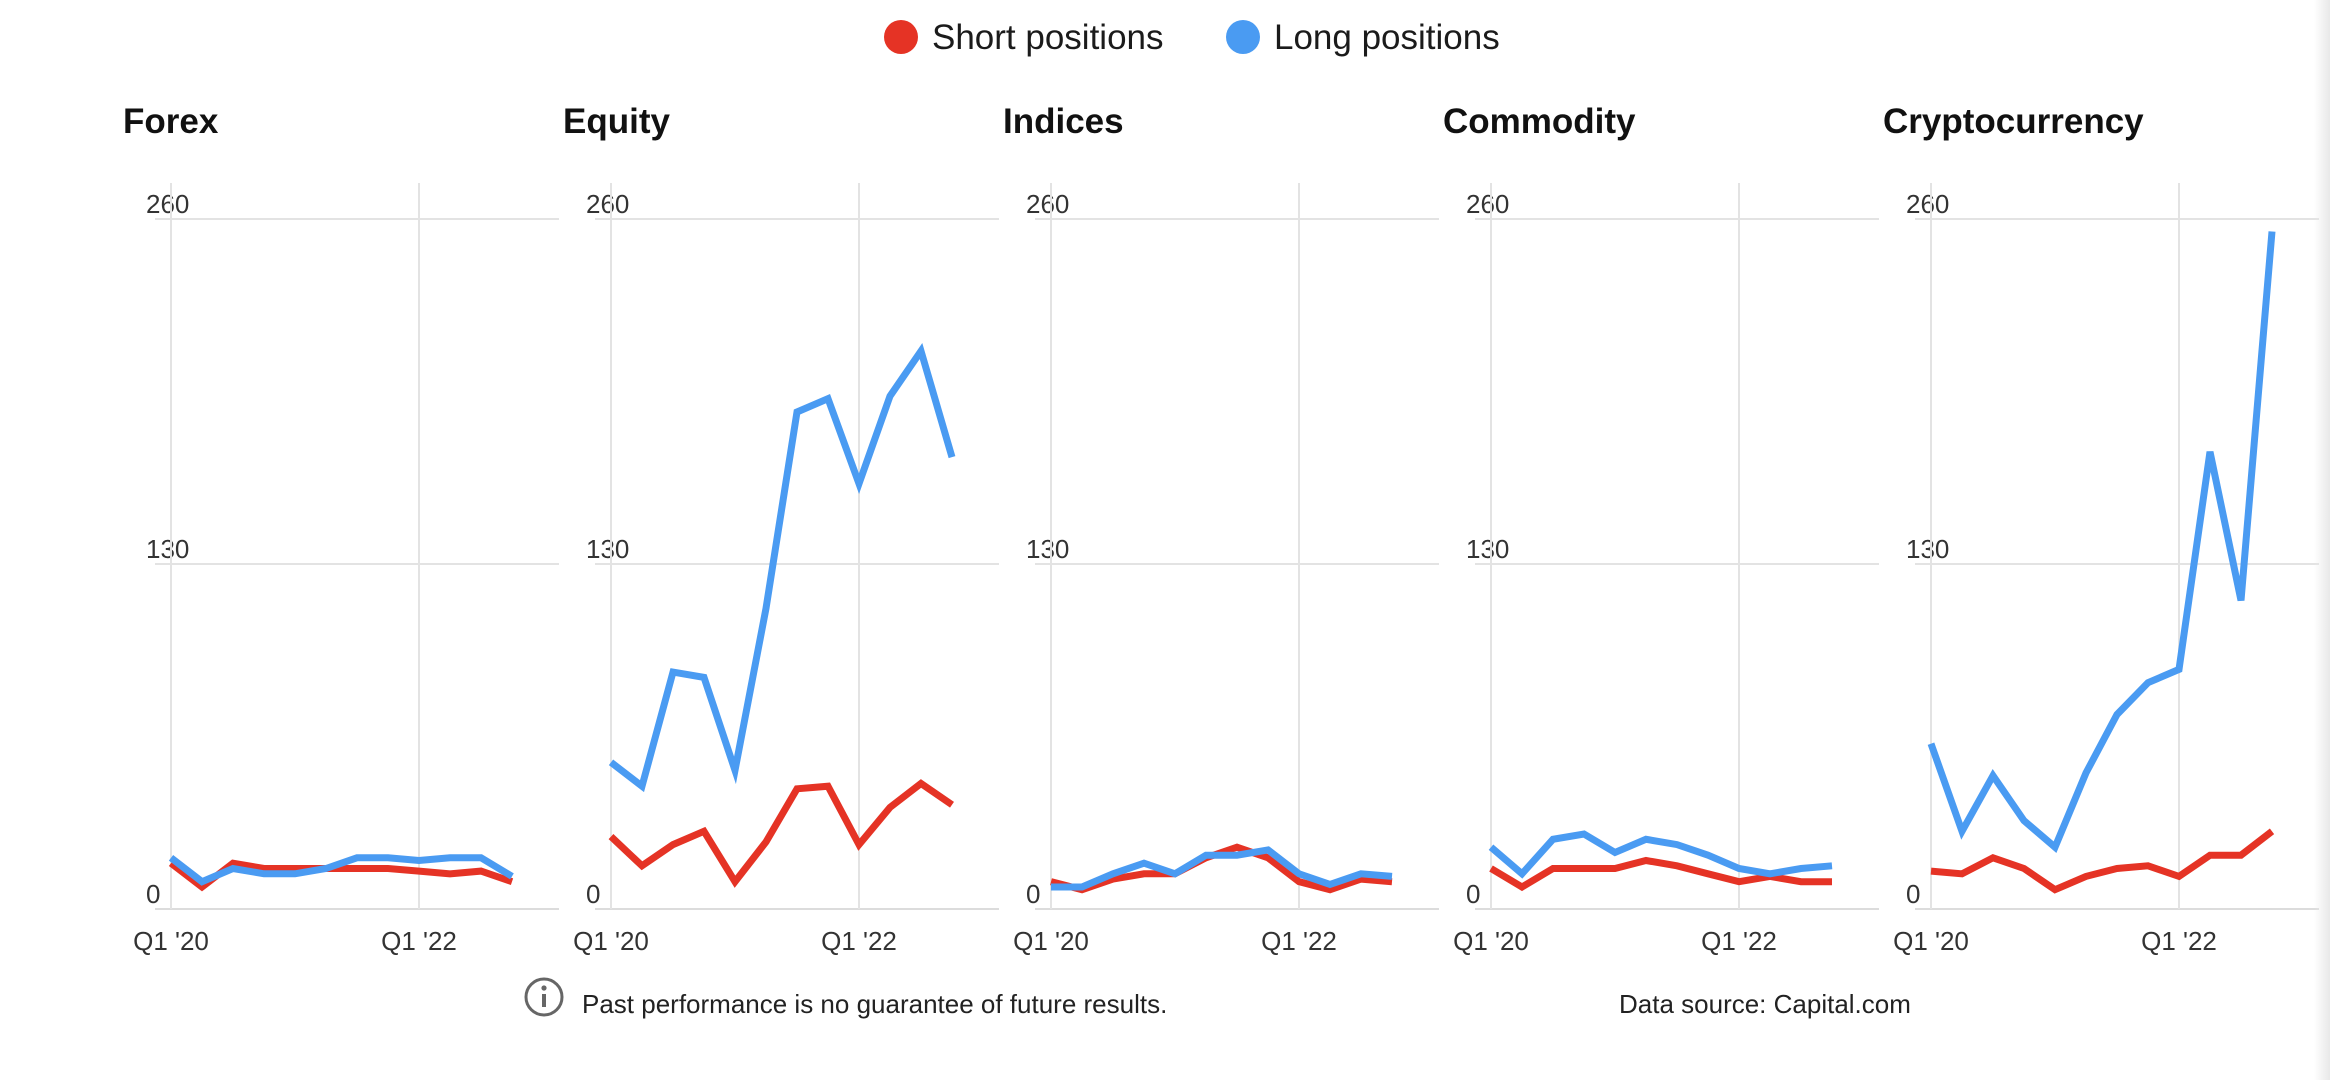 The height and width of the screenshot is (1085, 2330). I want to click on legend: Short positions Long positions, so click(1192, 37).